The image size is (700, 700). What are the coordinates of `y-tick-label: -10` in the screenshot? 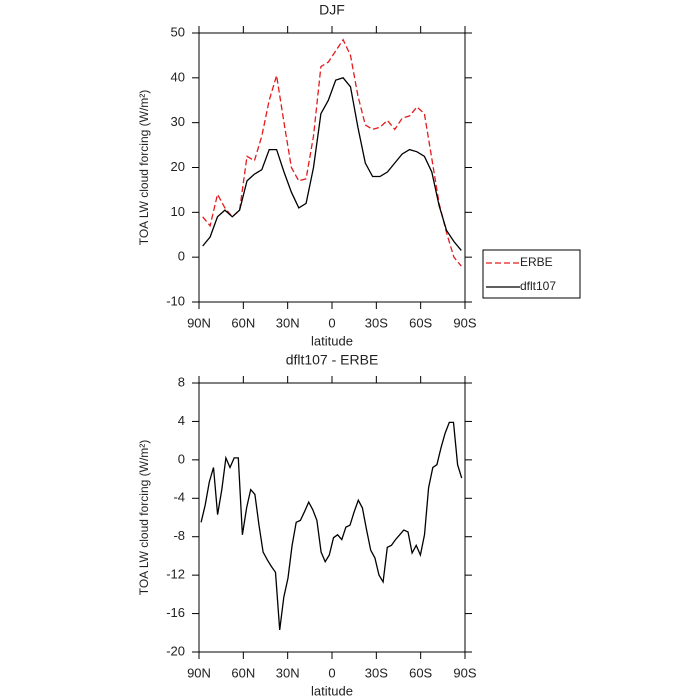 It's located at (175, 300).